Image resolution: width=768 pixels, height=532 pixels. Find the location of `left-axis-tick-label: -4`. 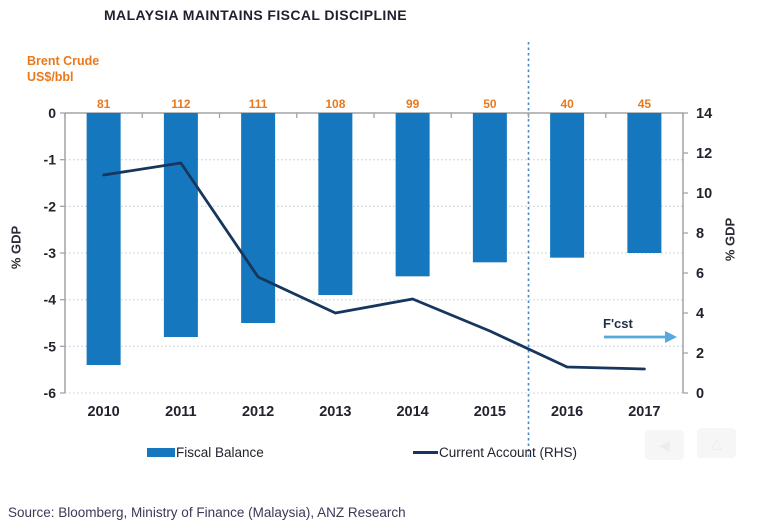

left-axis-tick-label: -4 is located at coordinates (50, 300).